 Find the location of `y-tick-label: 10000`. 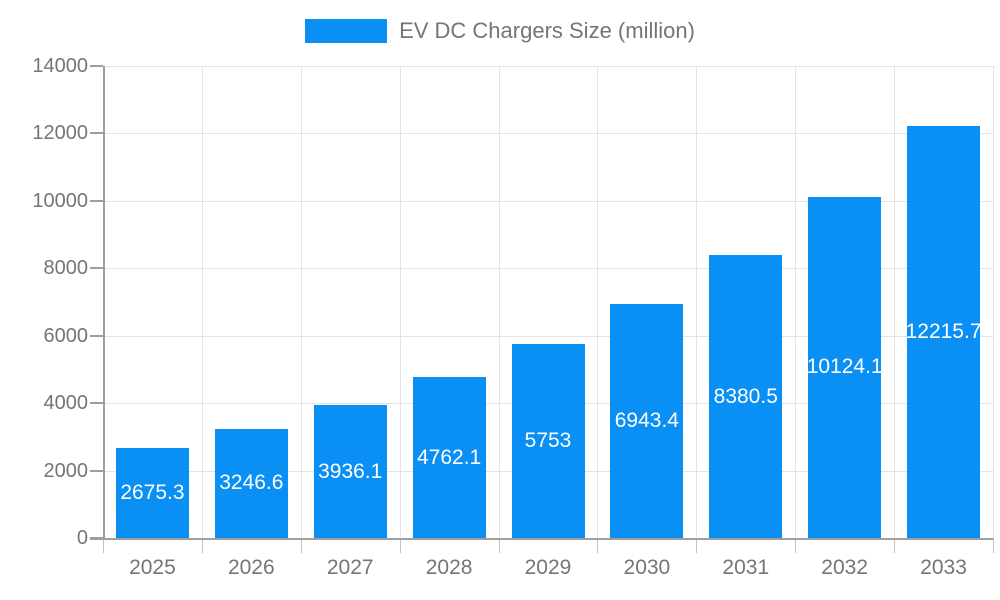

y-tick-label: 10000 is located at coordinates (60, 200).